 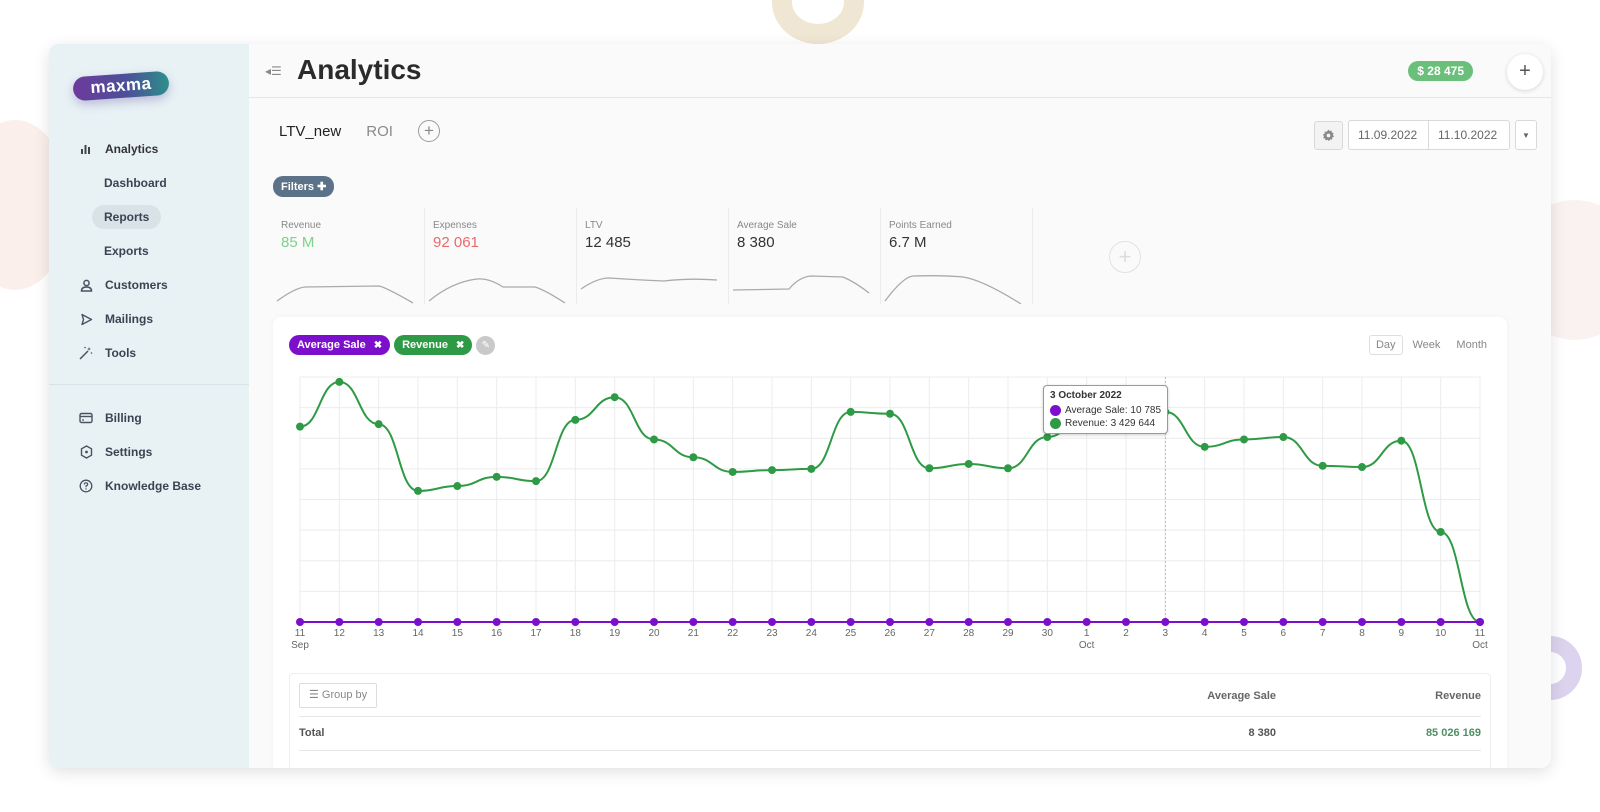 I want to click on svg-text: 7, so click(x=1323, y=633).